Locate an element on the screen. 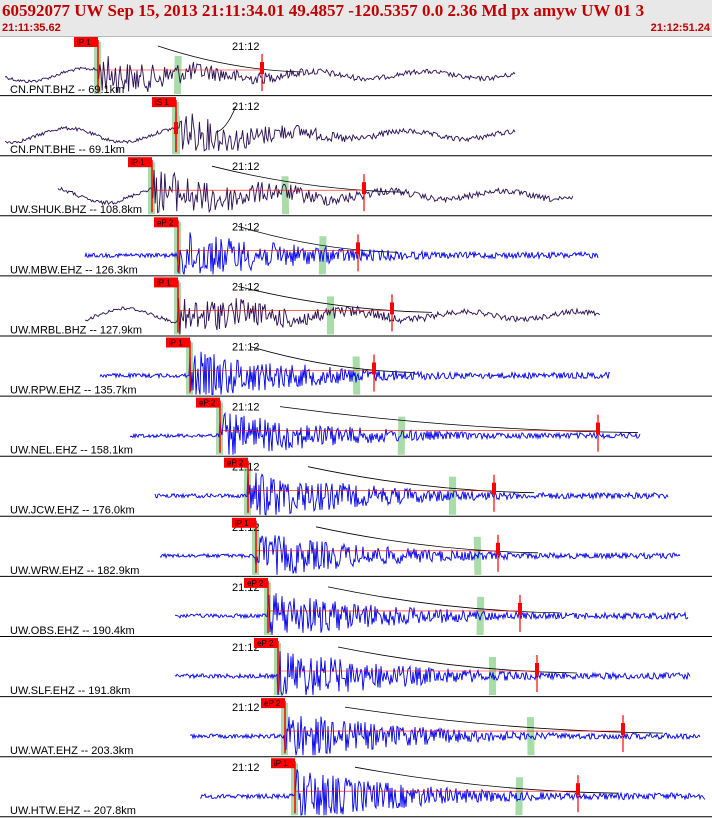 This screenshot has width=712, height=818. station-label: UW.WAT.EHZ -- 203.3km is located at coordinates (71, 751).